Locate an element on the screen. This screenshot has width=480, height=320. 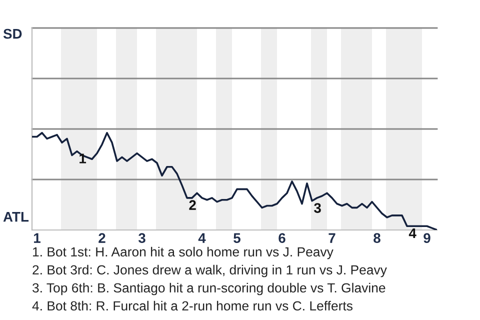
annotation: 2 is located at coordinates (192, 205).